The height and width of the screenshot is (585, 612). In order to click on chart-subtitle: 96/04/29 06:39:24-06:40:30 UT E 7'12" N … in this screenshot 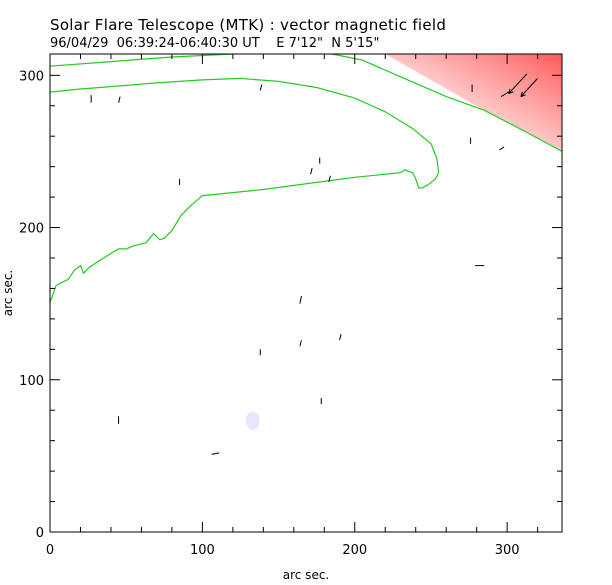, I will do `click(215, 43)`.